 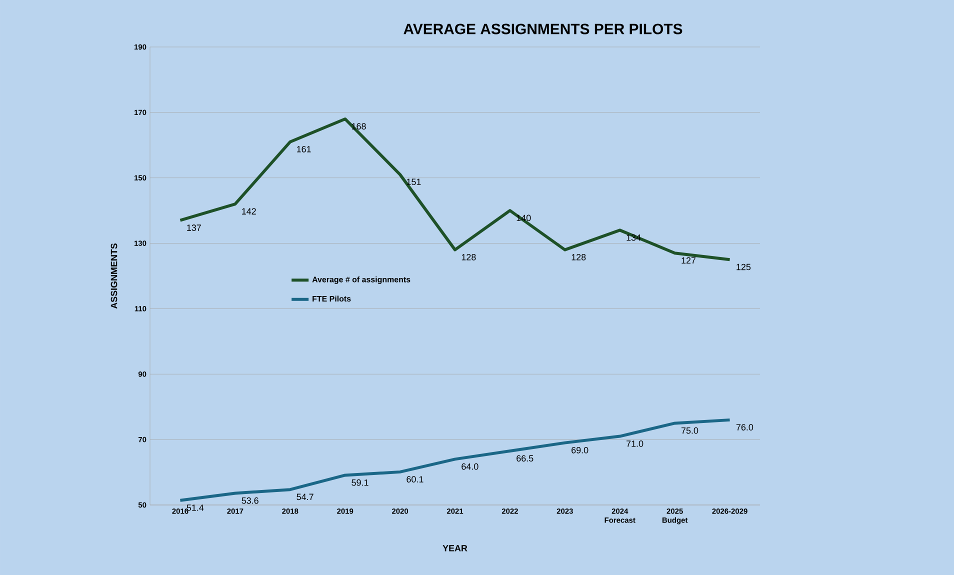 What do you see at coordinates (304, 149) in the screenshot?
I see `data-label: 161` at bounding box center [304, 149].